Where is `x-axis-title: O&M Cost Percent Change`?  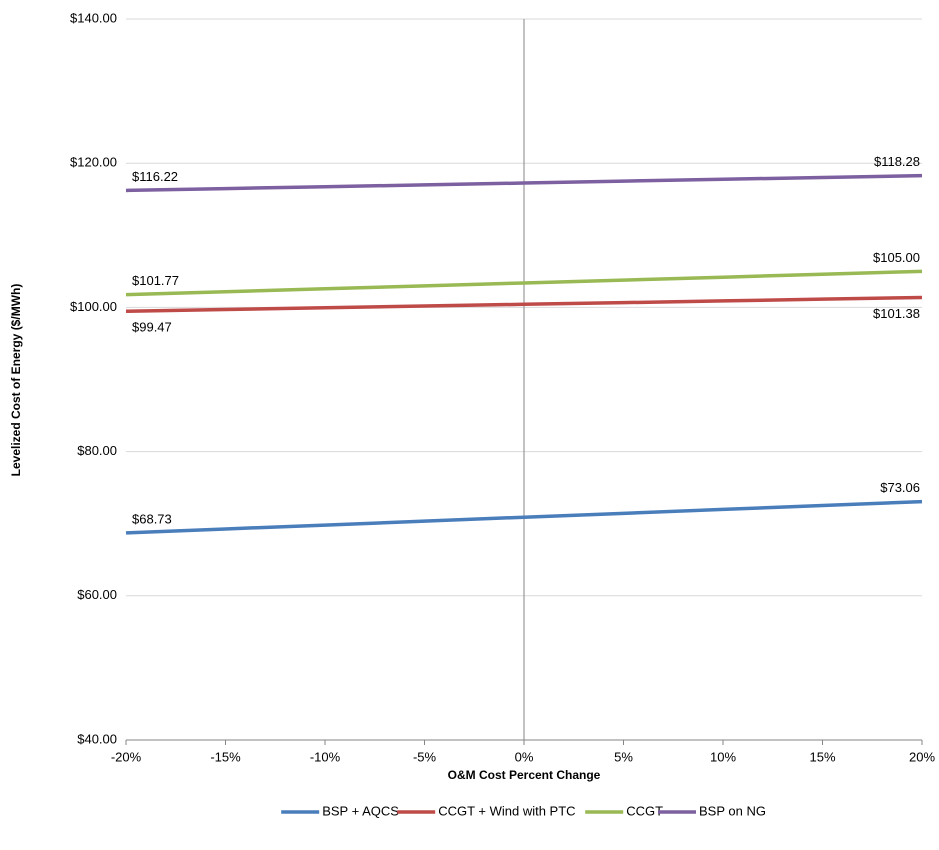 x-axis-title: O&M Cost Percent Change is located at coordinates (524, 775).